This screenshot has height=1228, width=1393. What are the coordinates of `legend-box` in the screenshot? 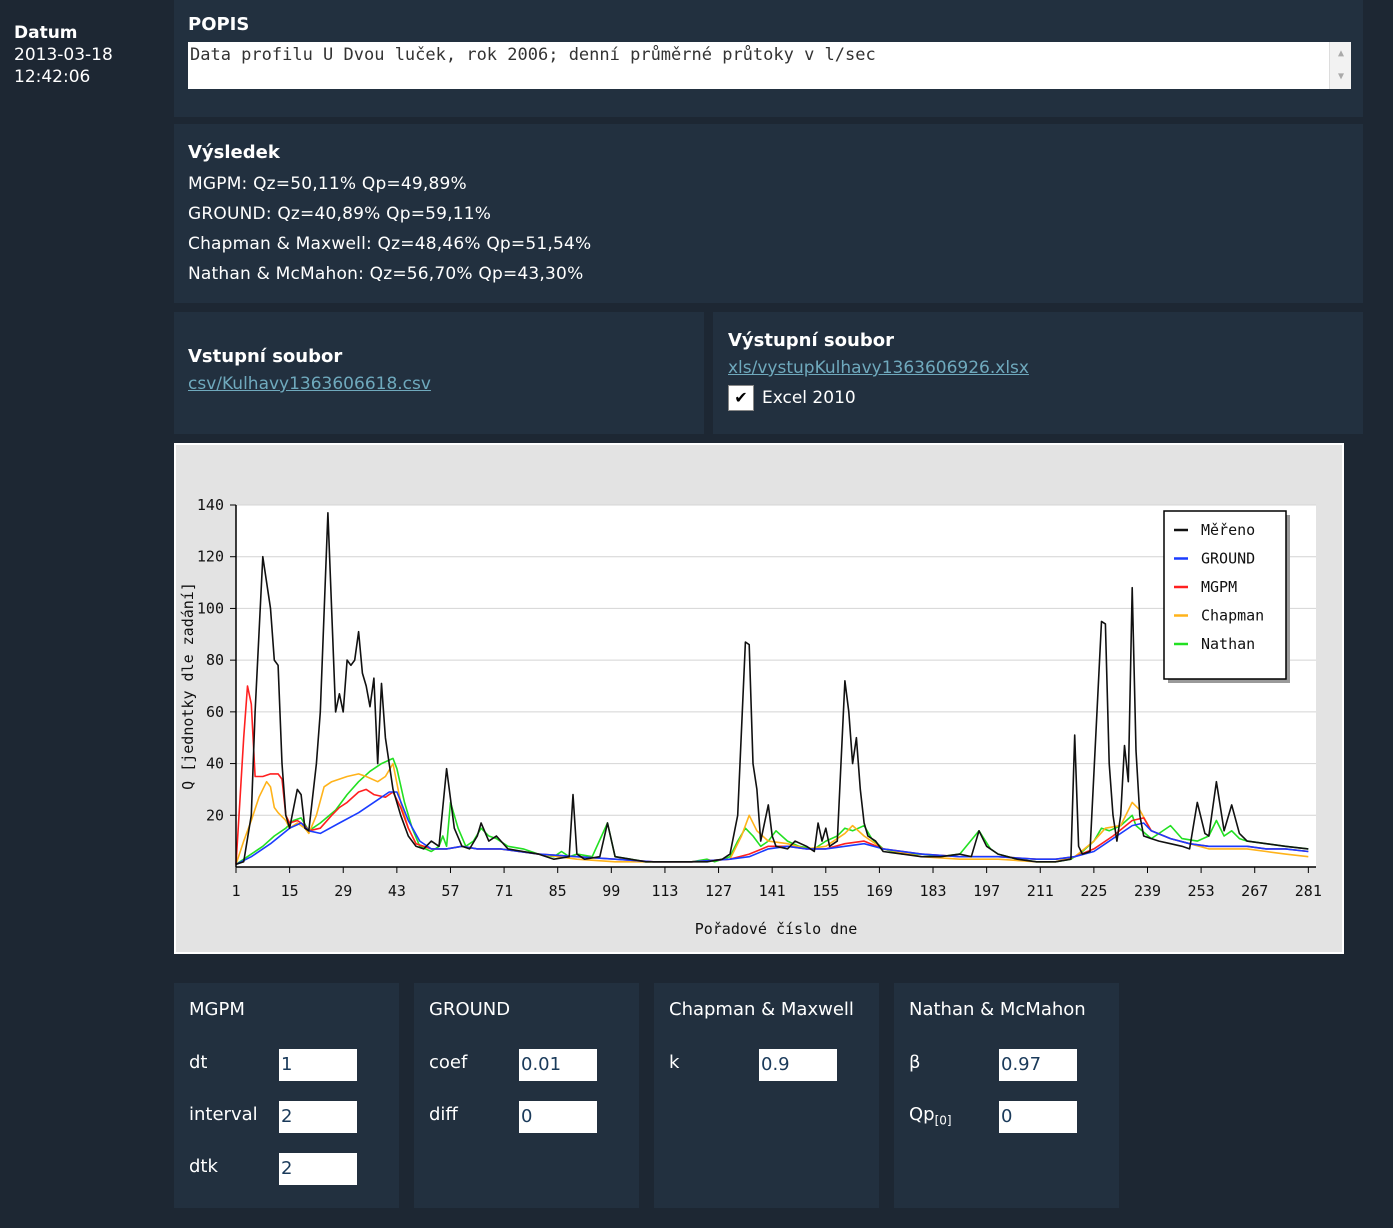 It's located at (1225, 595).